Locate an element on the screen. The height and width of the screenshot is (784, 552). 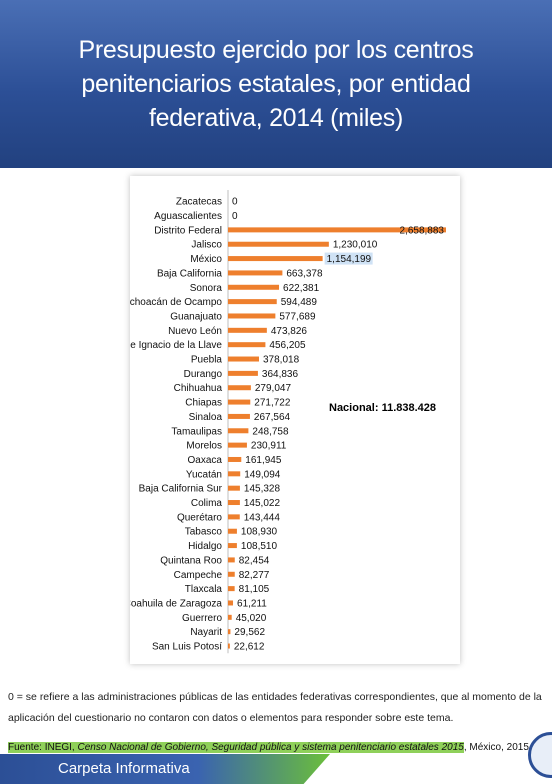
value-label-highlight is located at coordinates (348, 258).